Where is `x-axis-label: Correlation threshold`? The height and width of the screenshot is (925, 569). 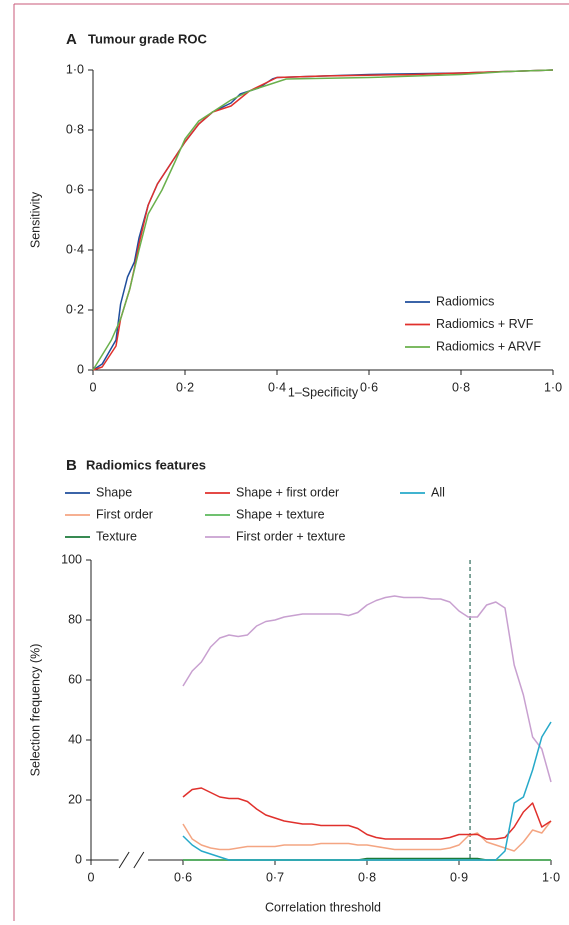
x-axis-label: Correlation threshold is located at coordinates (323, 907).